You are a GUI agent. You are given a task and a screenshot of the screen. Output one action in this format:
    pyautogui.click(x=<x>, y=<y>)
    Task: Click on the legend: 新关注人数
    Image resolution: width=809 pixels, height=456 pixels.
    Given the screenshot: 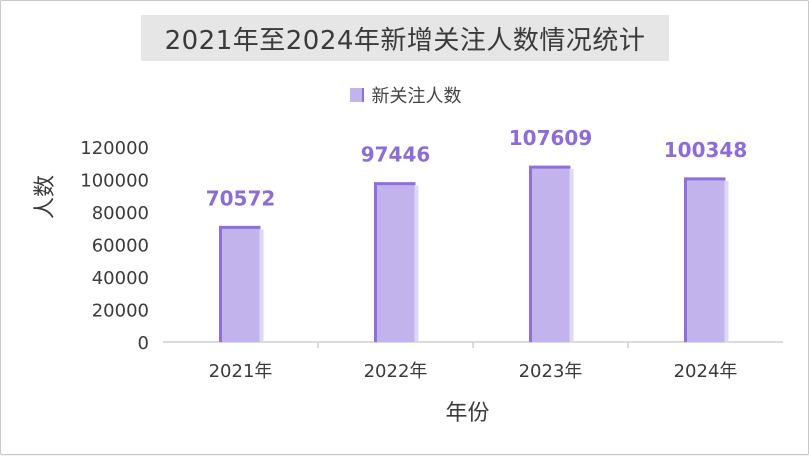 What is the action you would take?
    pyautogui.click(x=405, y=95)
    